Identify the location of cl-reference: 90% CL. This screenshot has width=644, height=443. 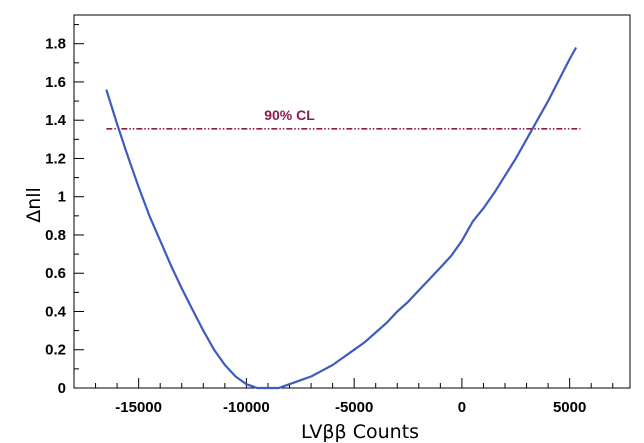
(343, 118).